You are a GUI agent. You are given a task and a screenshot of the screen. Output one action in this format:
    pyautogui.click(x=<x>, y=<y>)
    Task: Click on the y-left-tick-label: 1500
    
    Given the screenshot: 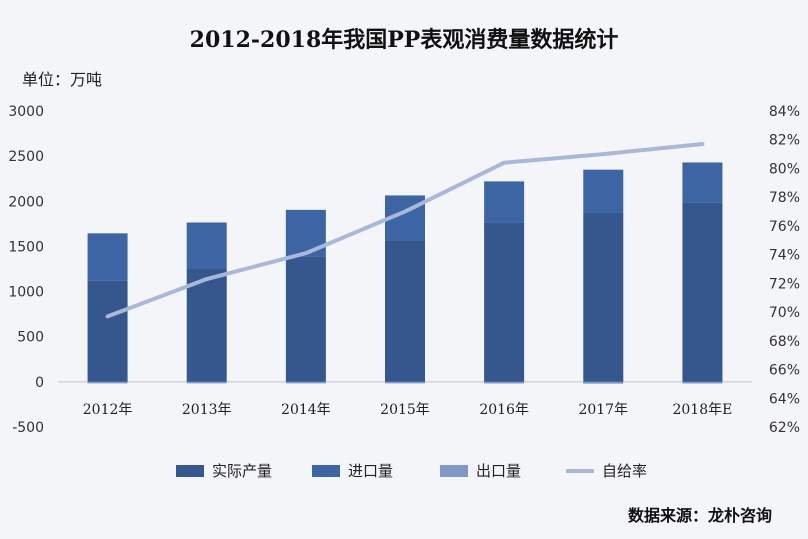 What is the action you would take?
    pyautogui.click(x=26, y=247)
    